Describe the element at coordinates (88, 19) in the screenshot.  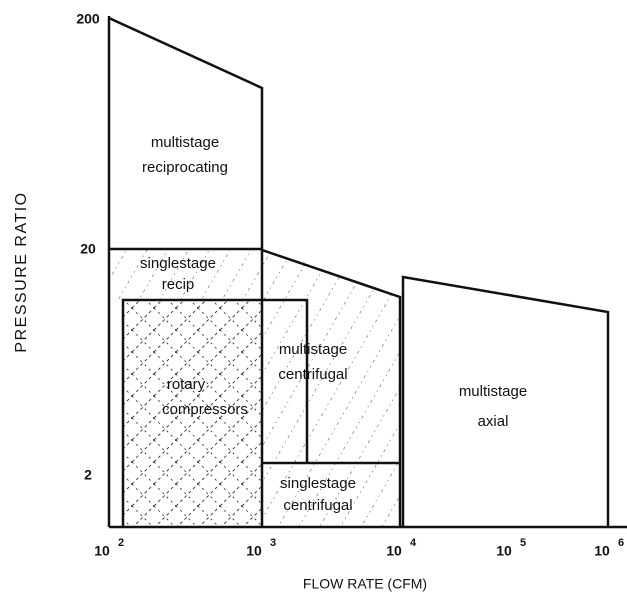
I see `y-tick-label: 200` at that location.